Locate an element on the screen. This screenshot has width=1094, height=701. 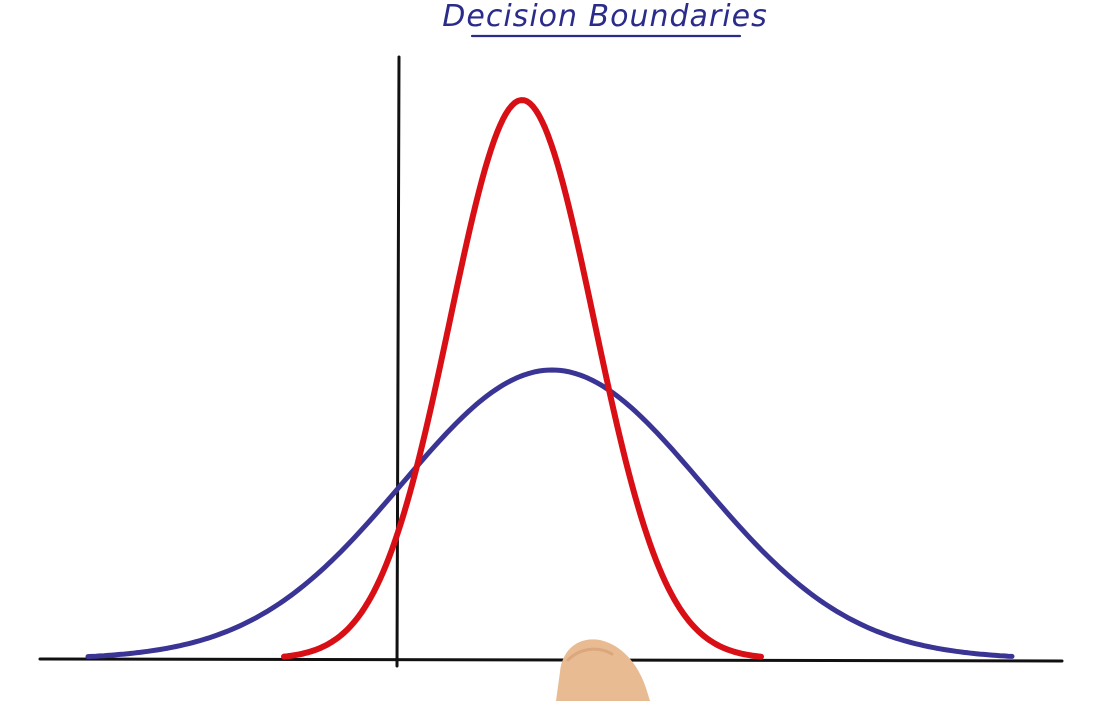
horizontal-axis is located at coordinates (551, 660).